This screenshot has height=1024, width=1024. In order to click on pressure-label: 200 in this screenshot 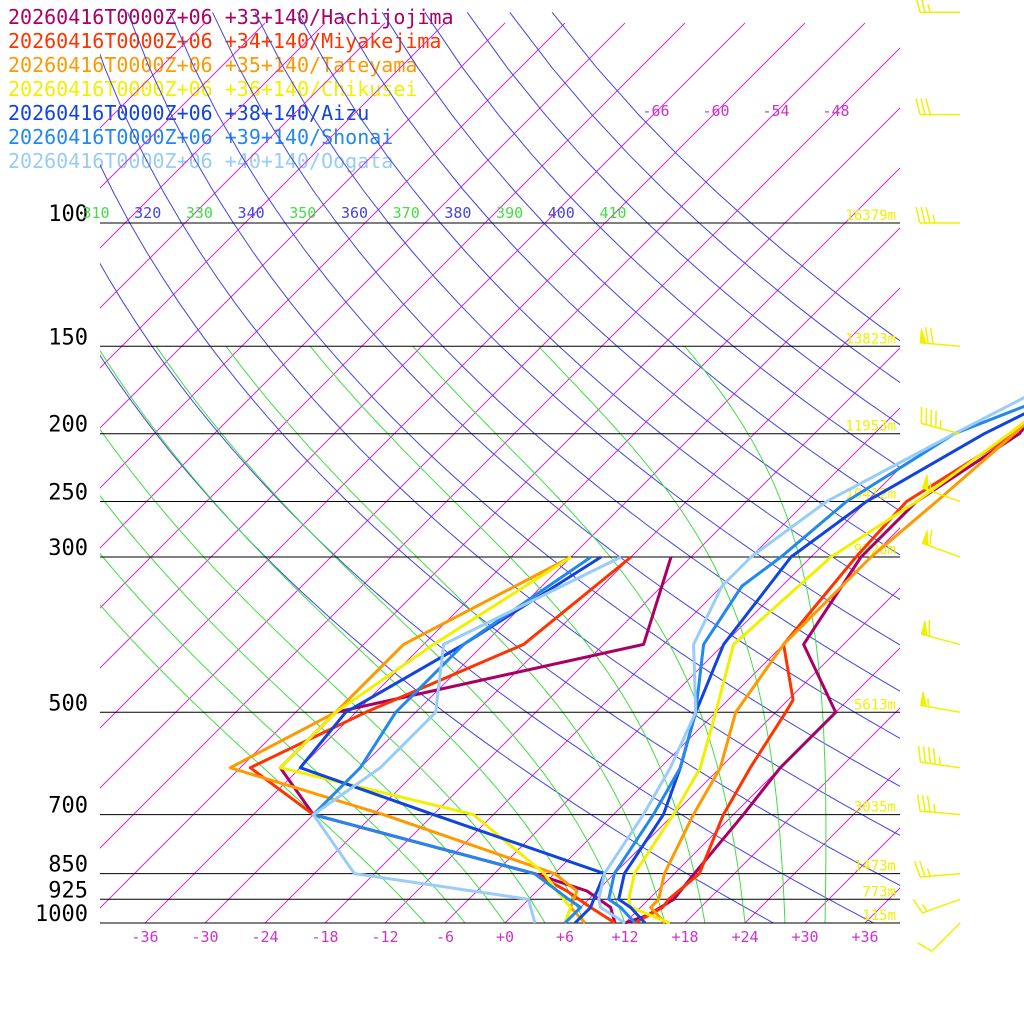, I will do `click(68, 425)`.